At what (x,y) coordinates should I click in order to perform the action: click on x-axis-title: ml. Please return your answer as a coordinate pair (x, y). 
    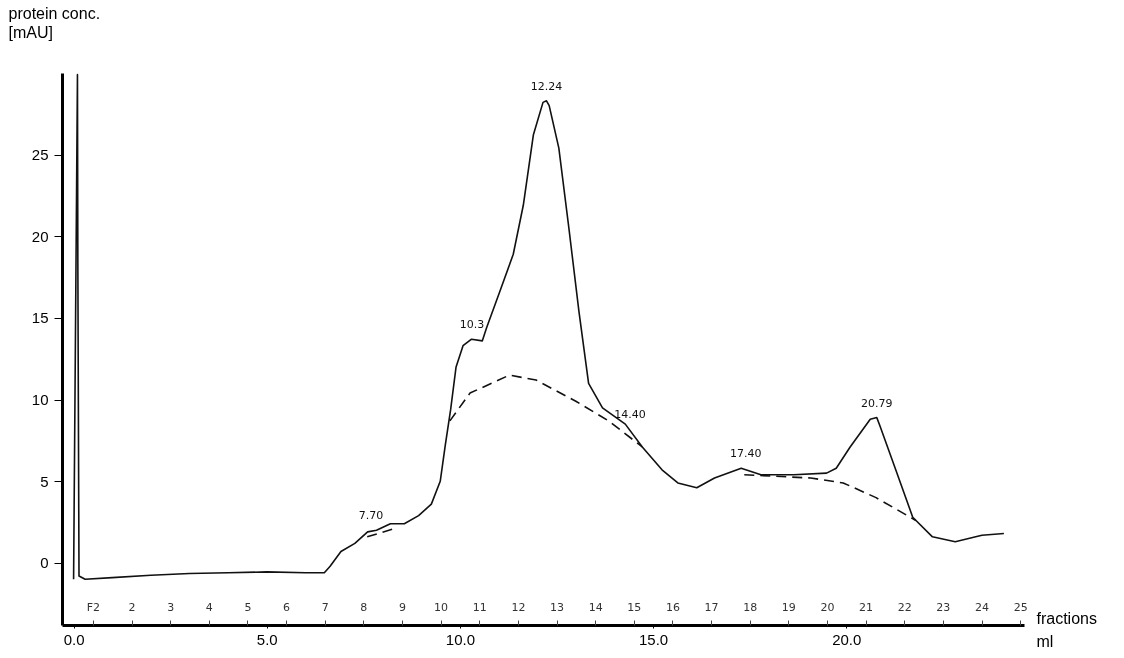
    Looking at the image, I should click on (1045, 641).